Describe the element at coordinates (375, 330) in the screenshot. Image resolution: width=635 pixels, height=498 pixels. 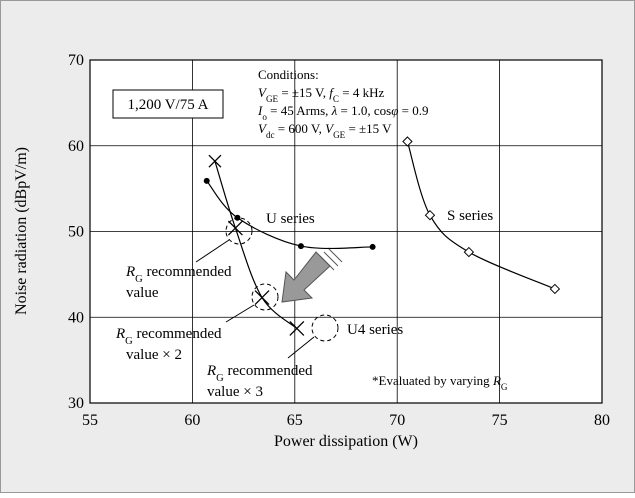
I see `series-label: U4 series` at that location.